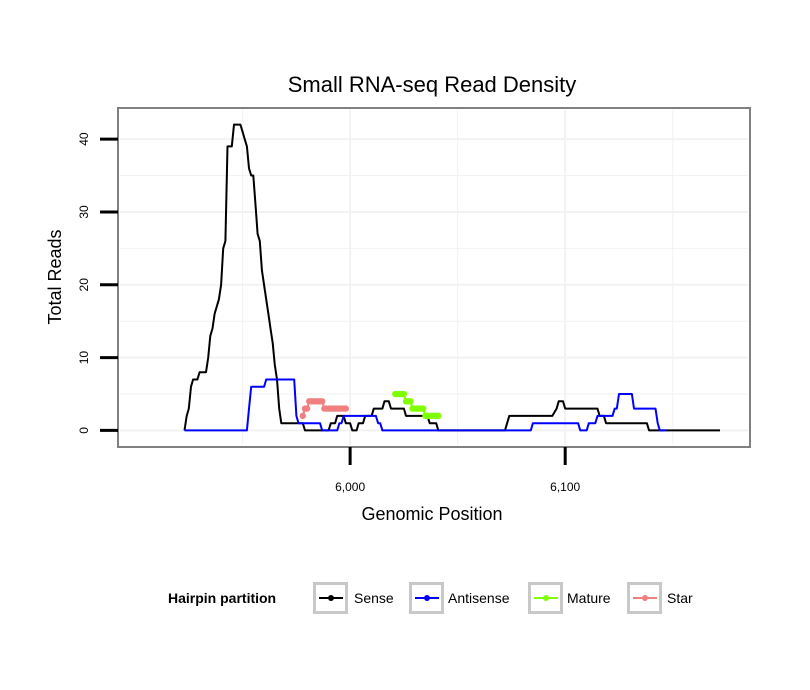 This screenshot has height=690, width=810. What do you see at coordinates (84, 212) in the screenshot?
I see `y-tick-label: 30` at bounding box center [84, 212].